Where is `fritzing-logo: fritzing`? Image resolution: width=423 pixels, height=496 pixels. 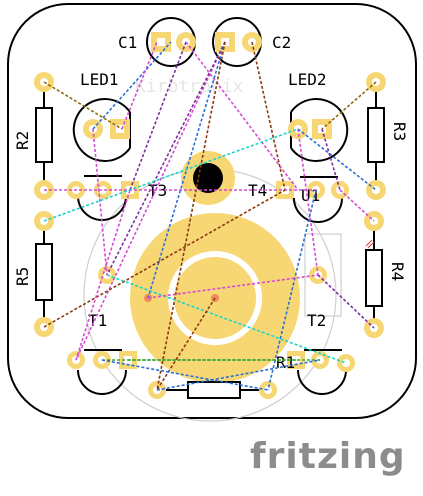 fritzing-logo: fritzing is located at coordinates (328, 456).